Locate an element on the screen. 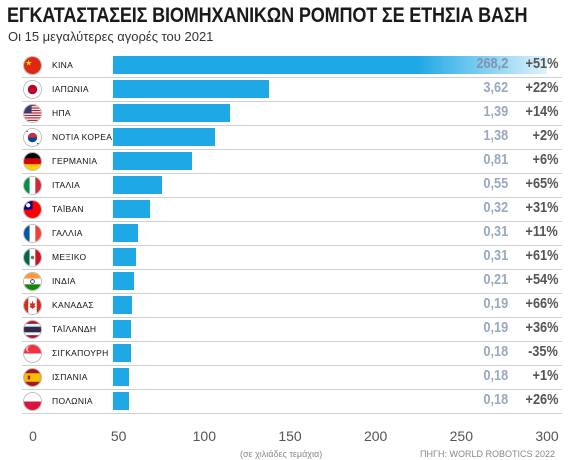  value-label: 1,39 is located at coordinates (495, 112).